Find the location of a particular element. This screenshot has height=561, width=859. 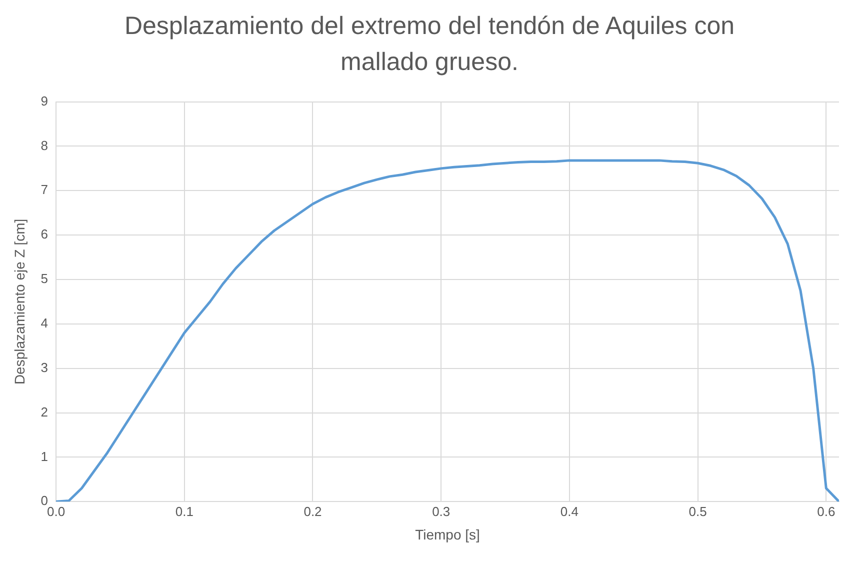

x-tick-label: 0.5 is located at coordinates (697, 511).